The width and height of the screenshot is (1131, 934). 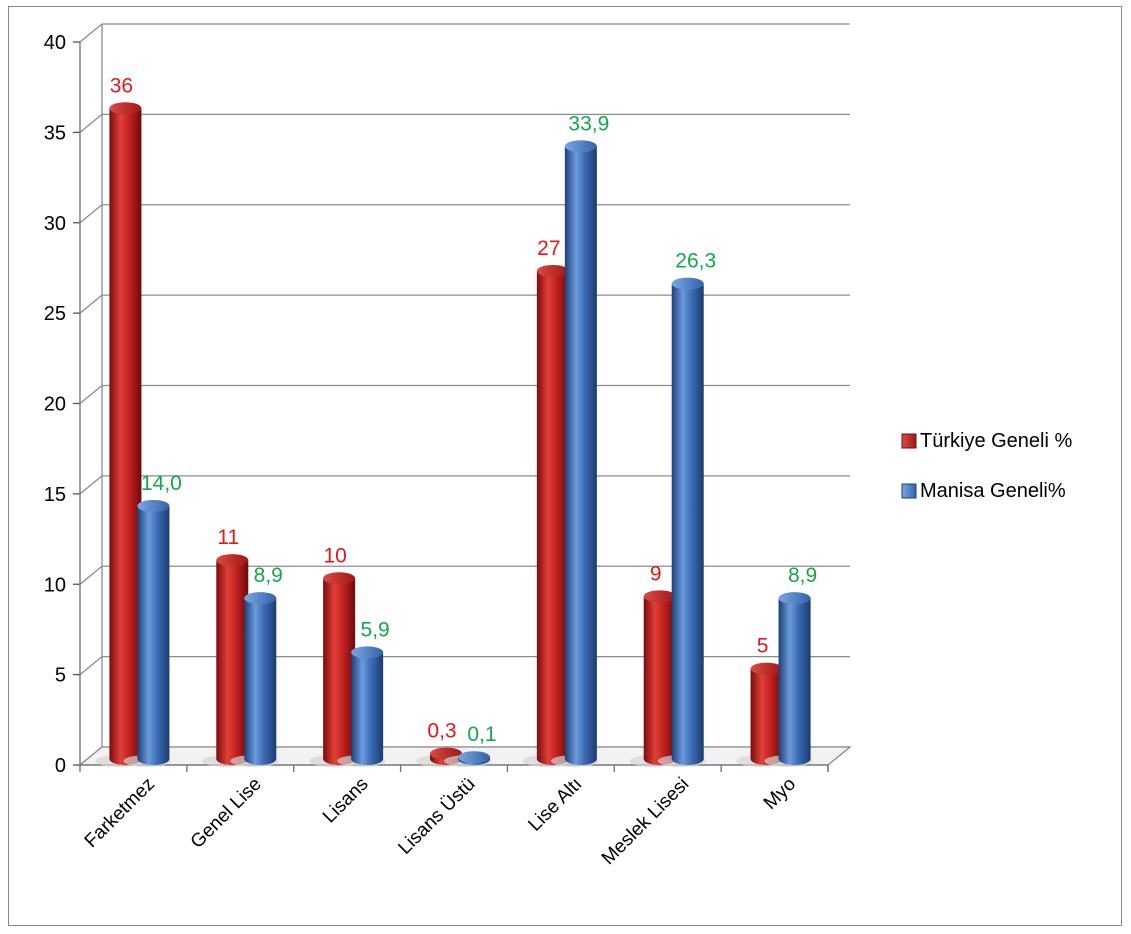 I want to click on x-category-label: Genel Lise, so click(x=226, y=813).